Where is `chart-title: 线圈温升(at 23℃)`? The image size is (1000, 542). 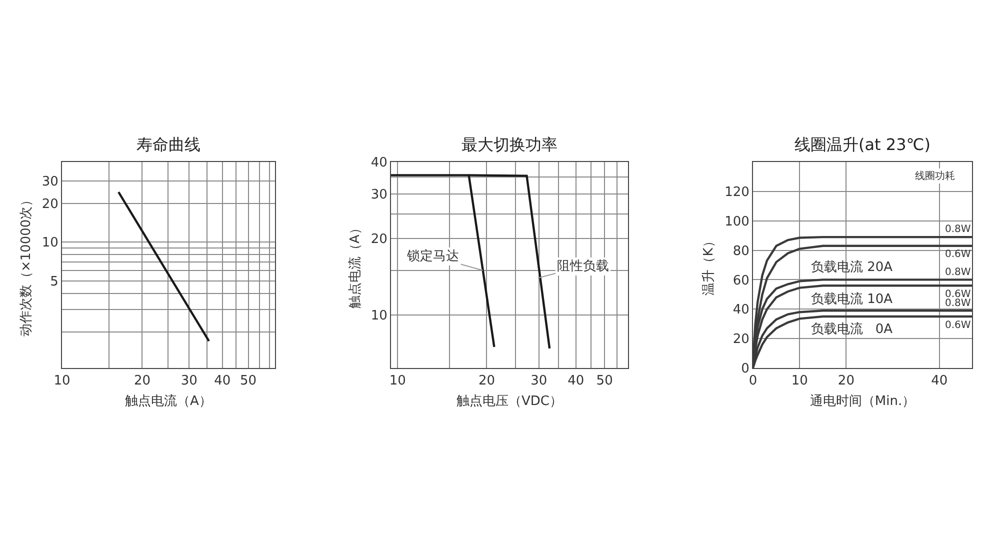
chart-title: 线圈温升(at 23℃) is located at coordinates (862, 144).